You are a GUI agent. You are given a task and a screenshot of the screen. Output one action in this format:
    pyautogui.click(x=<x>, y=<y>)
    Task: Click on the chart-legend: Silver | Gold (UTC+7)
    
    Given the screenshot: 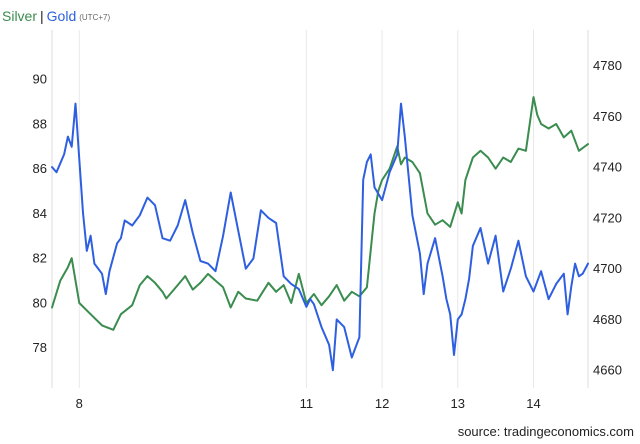 What is the action you would take?
    pyautogui.click(x=56, y=17)
    